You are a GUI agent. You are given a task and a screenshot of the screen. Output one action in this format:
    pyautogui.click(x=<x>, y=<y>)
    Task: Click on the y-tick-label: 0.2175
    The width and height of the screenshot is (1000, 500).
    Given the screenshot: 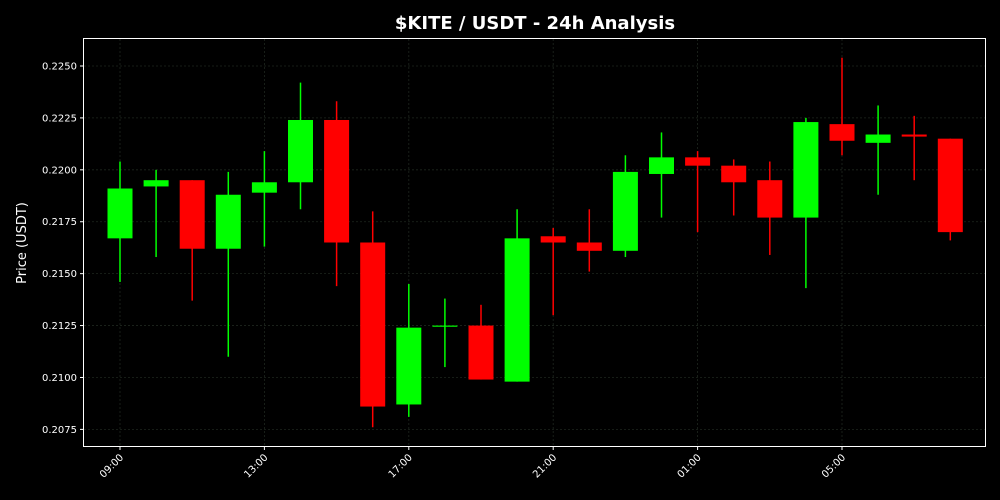 What is the action you would take?
    pyautogui.click(x=59, y=222)
    